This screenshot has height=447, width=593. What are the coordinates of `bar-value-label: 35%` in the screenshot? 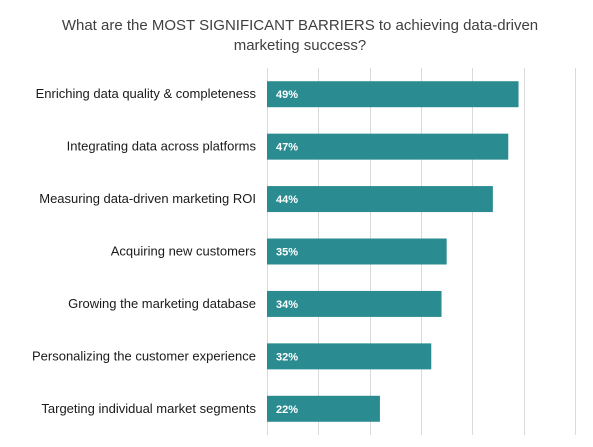 It's located at (287, 253).